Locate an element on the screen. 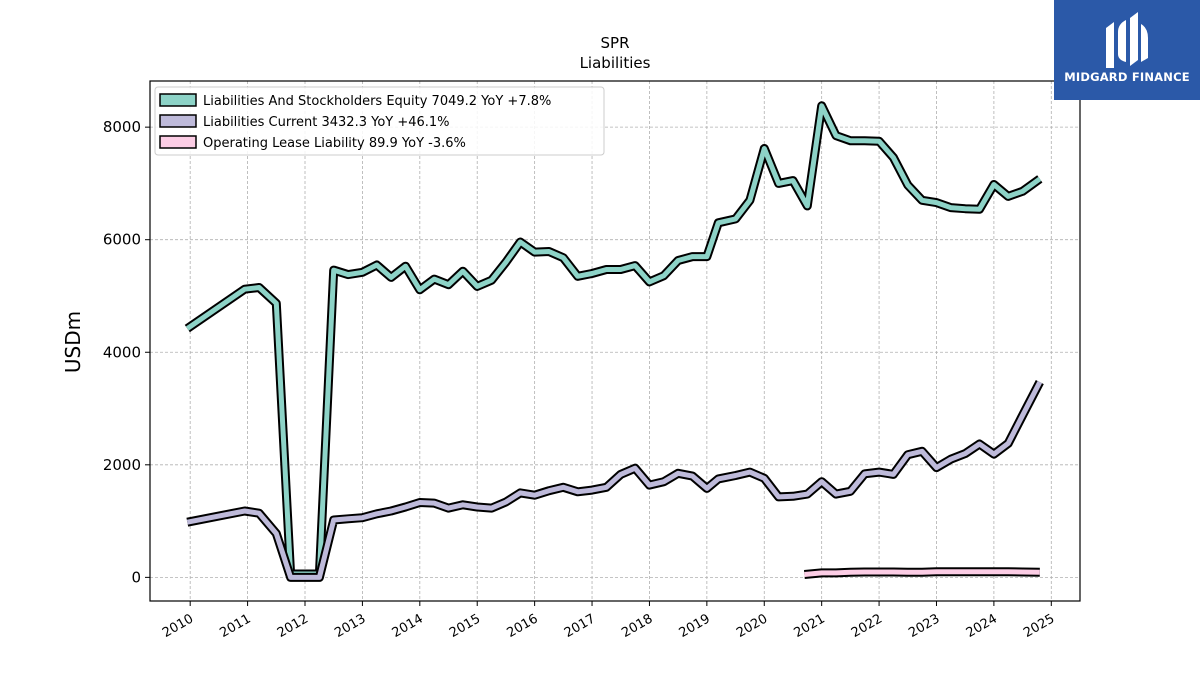 This screenshot has width=1200, height=675. x-tick-label: 2016 is located at coordinates (522, 626).